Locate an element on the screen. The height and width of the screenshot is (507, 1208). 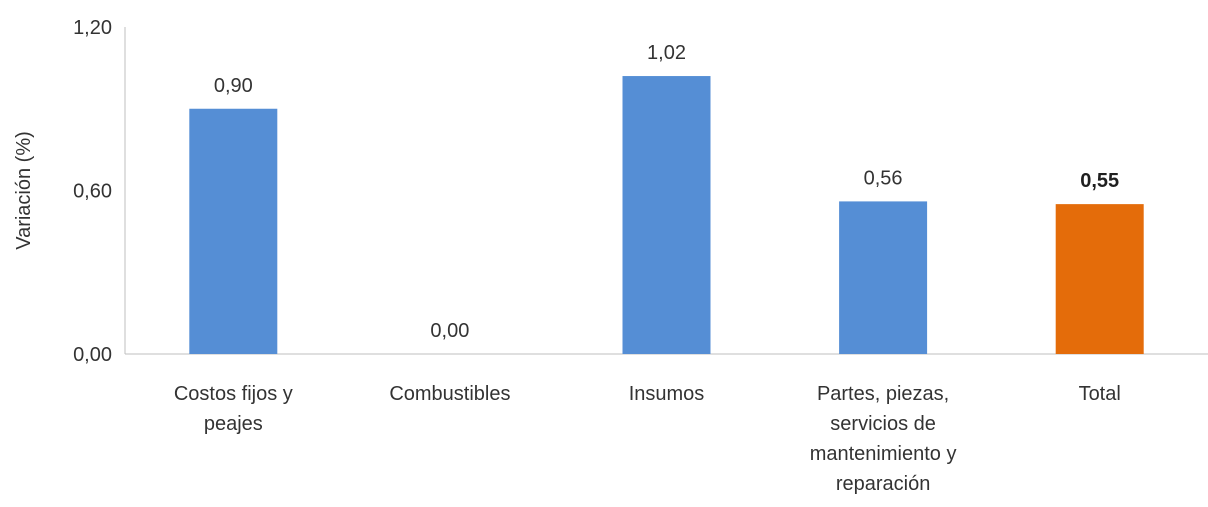
data-label: 0,00 is located at coordinates (449, 331).